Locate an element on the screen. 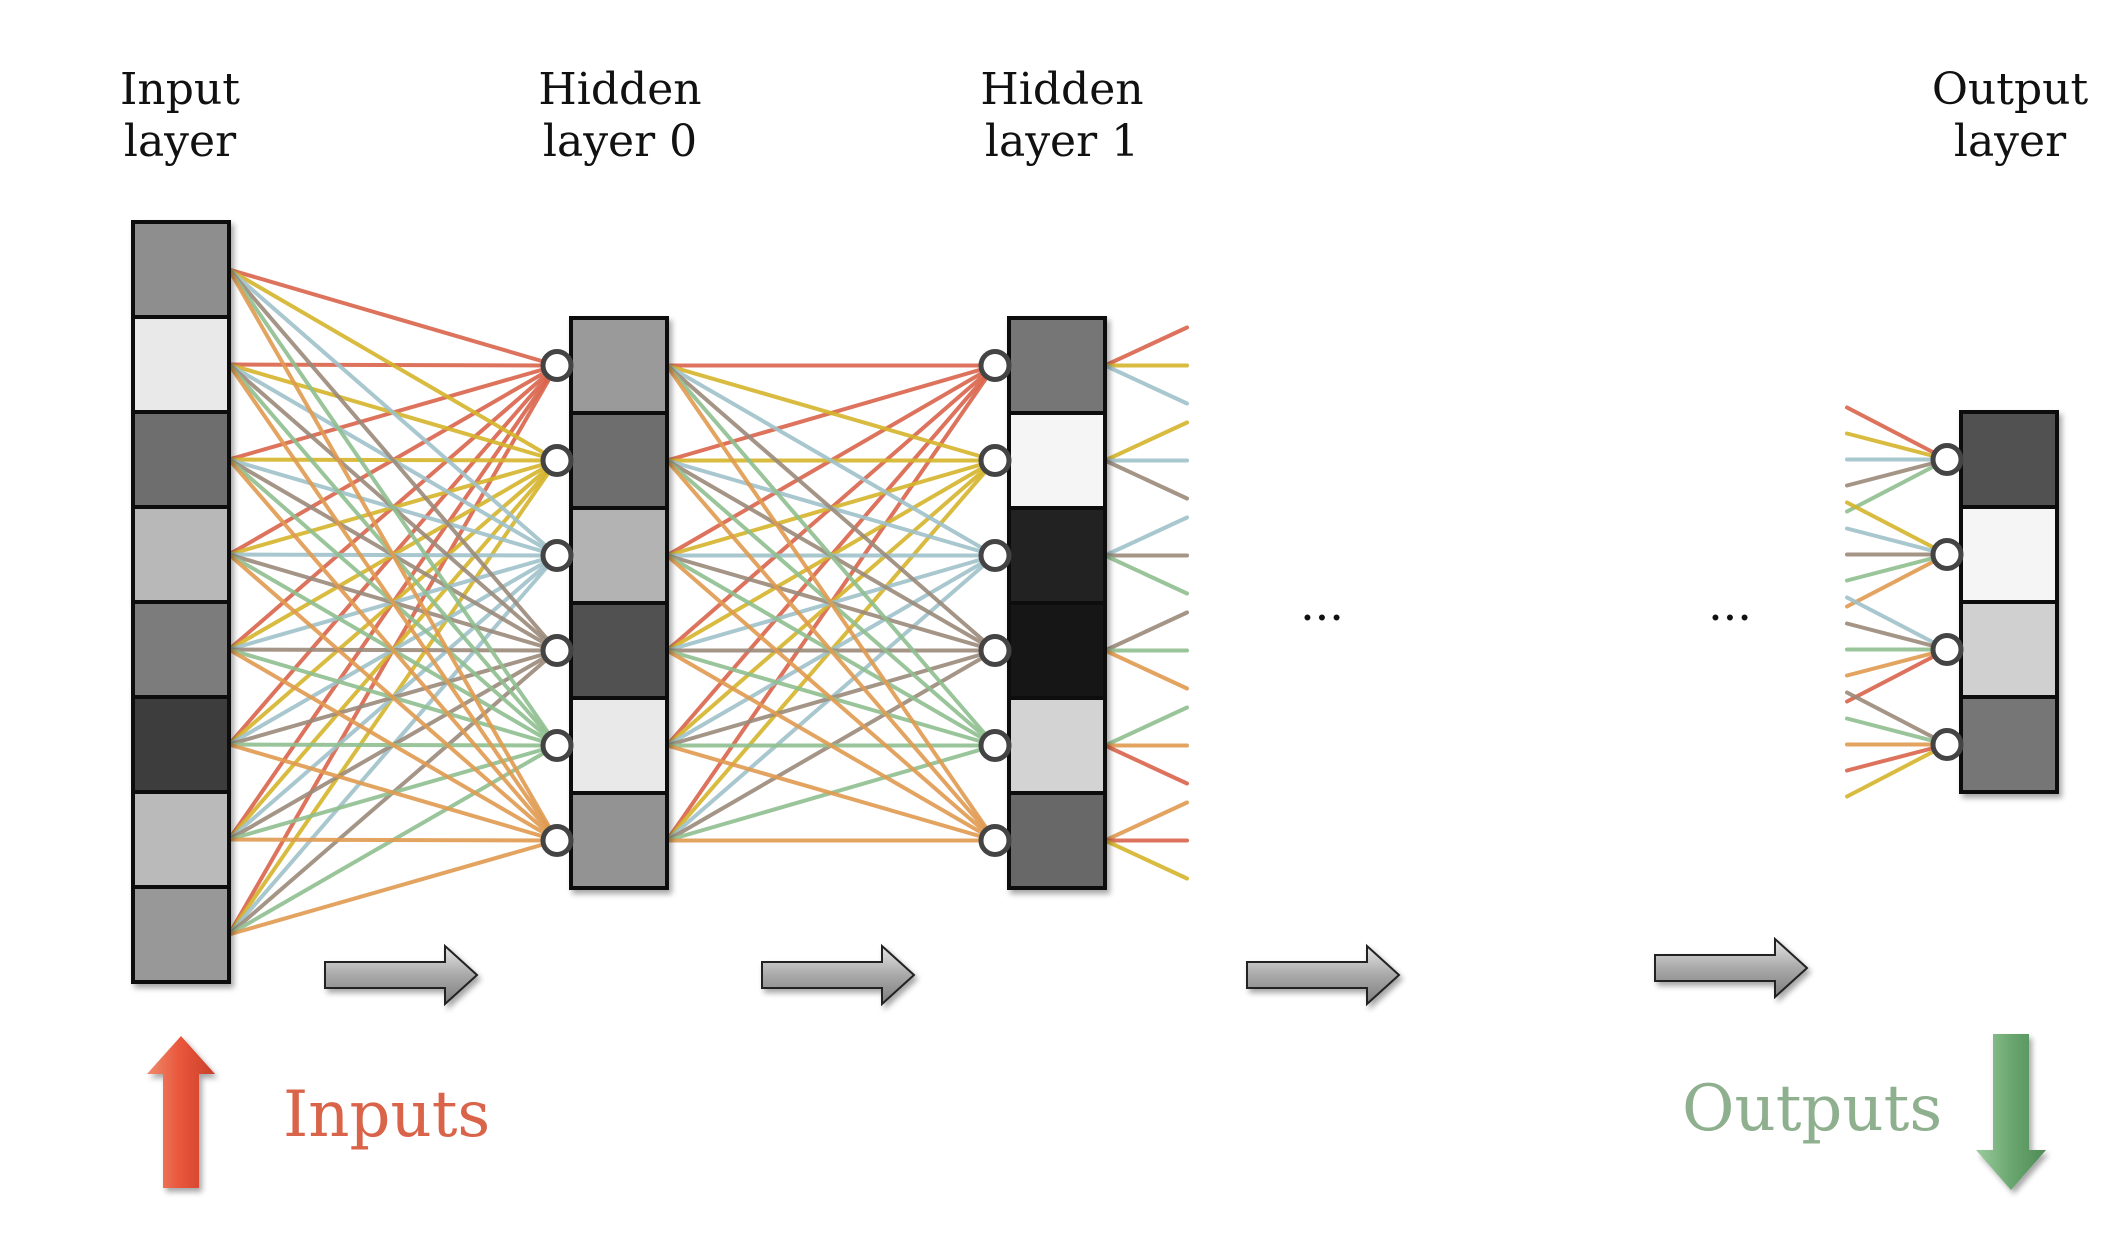 The image size is (2128, 1246). inputs-up-arrow-icon is located at coordinates (181, 1112).